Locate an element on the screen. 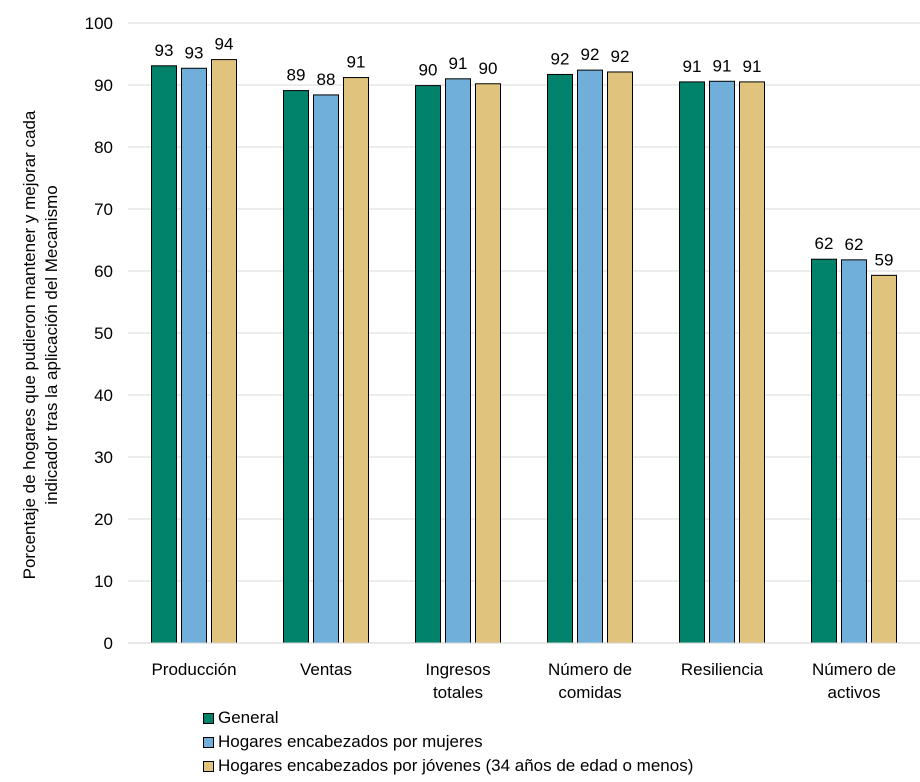  y-axis-ticks: 0 10 20 30 40 50 60 70 80 90 100 is located at coordinates (99, 333).